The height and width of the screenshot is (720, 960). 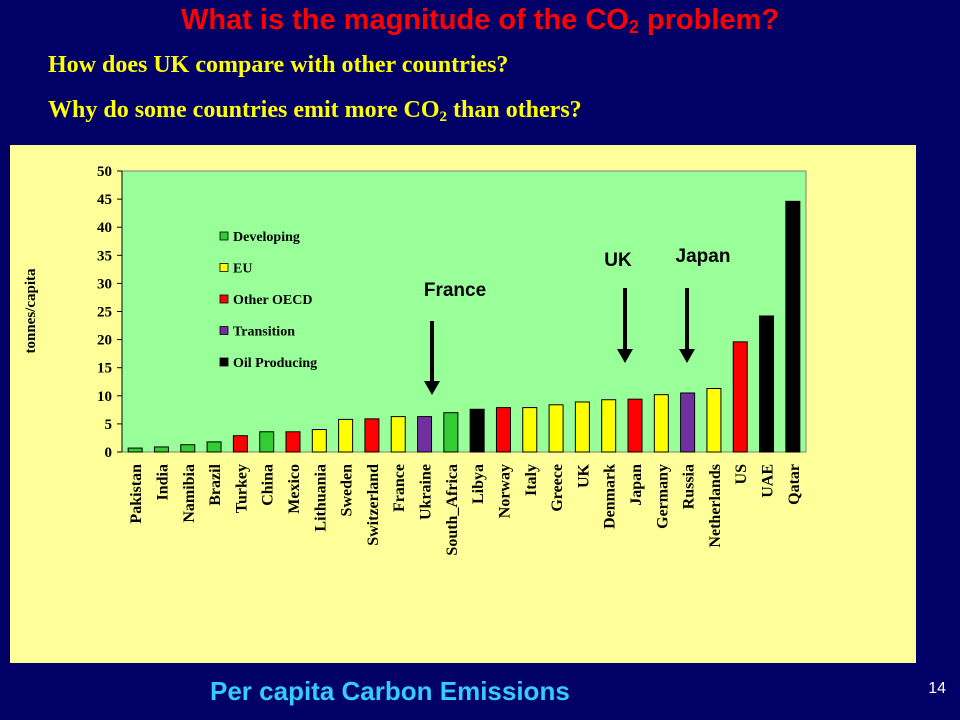 What do you see at coordinates (104, 228) in the screenshot?
I see `y-tick-label: 40` at bounding box center [104, 228].